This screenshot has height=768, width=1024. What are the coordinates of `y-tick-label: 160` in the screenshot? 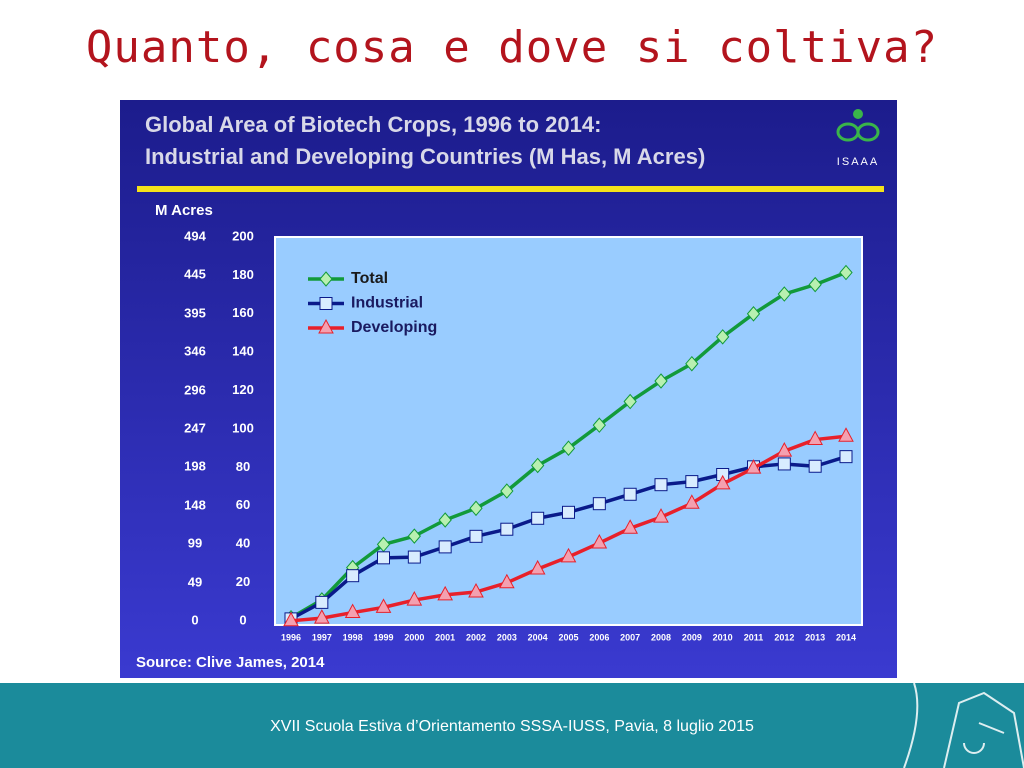 It's located at (243, 312).